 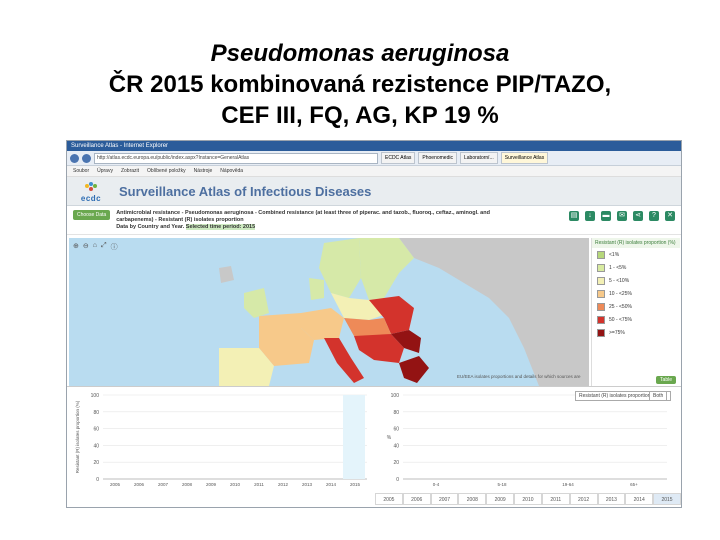 What do you see at coordinates (639, 499) in the screenshot?
I see `slider-year: 2014` at bounding box center [639, 499].